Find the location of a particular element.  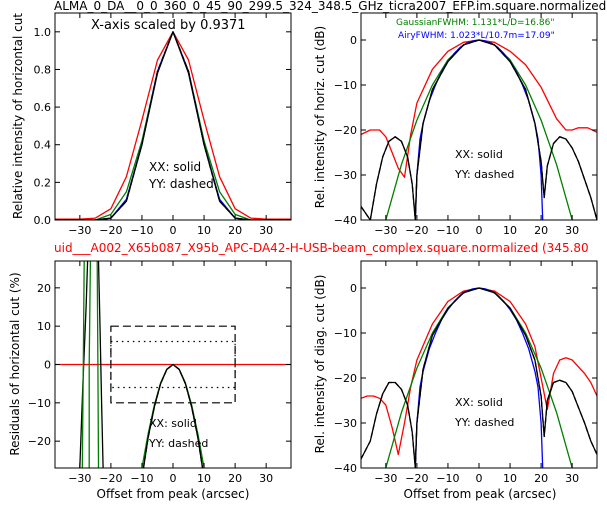

p3-xtick-label-2: −10 is located at coordinates (141, 478).